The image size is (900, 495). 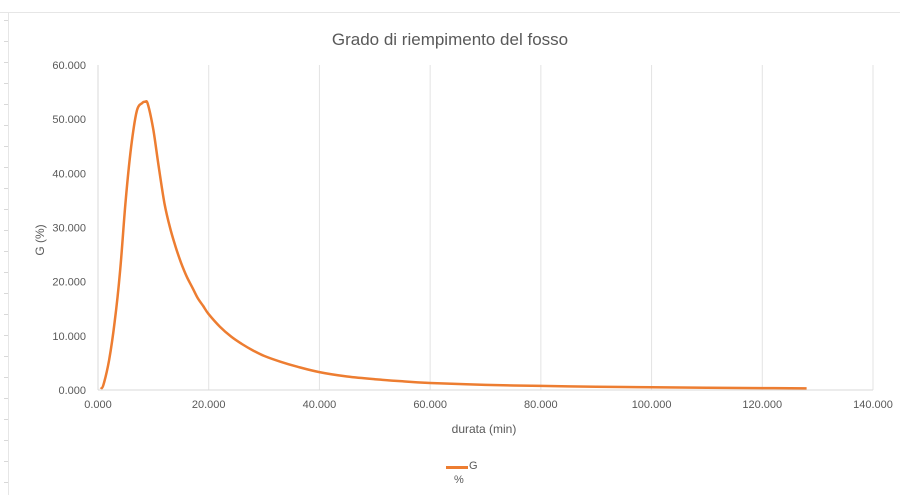 I want to click on legend-series-unit: %, so click(x=459, y=480).